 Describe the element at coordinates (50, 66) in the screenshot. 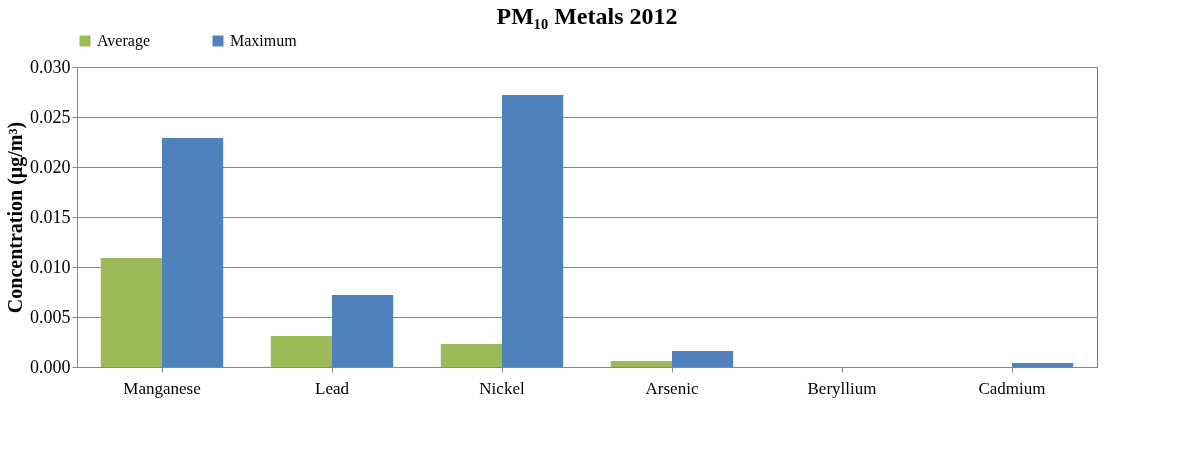

I see `y-tick-label: 0.030` at that location.